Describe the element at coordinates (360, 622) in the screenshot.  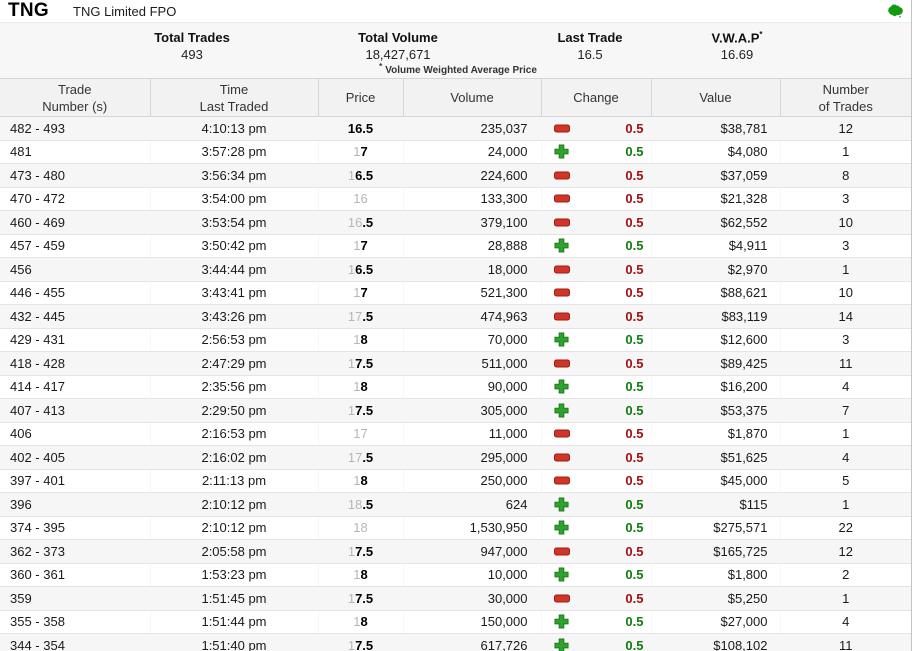
I see `price-cell: 18` at that location.